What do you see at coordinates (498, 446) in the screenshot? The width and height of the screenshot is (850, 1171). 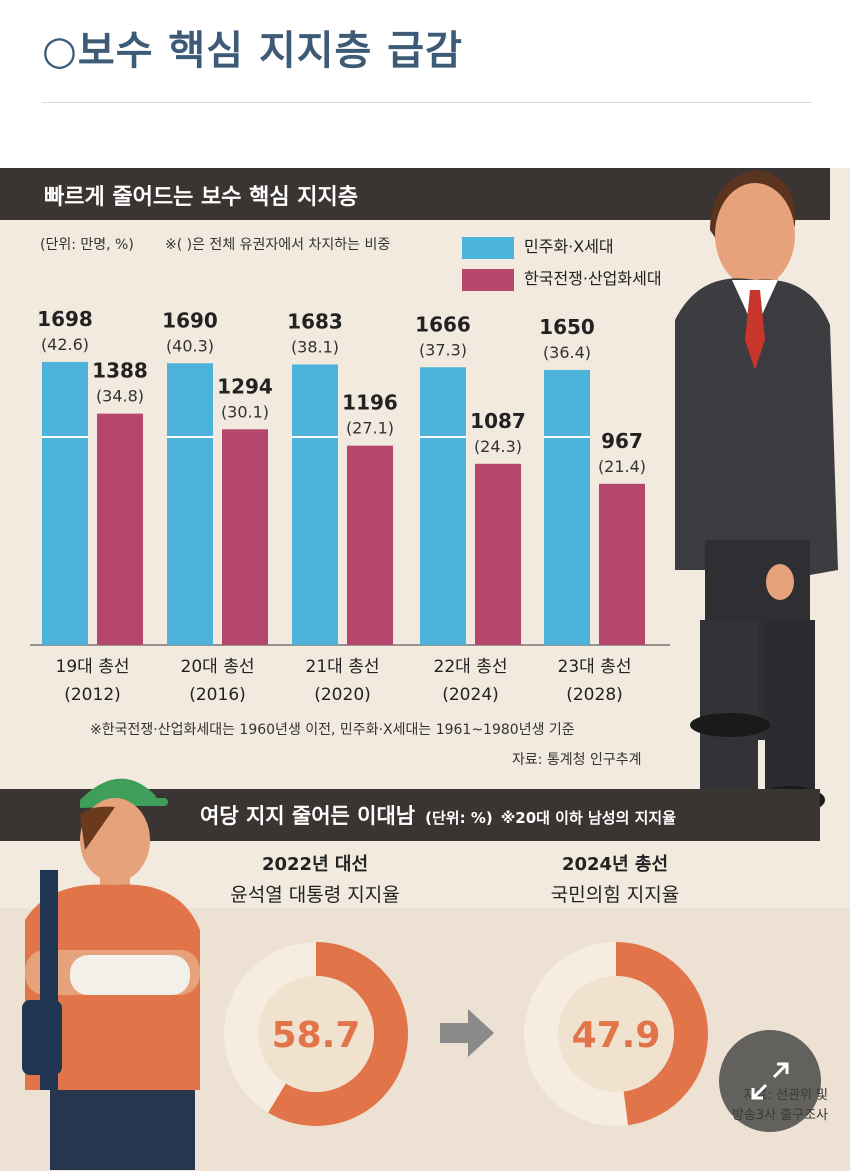 I see `share-label-1-3: (24.3)` at bounding box center [498, 446].